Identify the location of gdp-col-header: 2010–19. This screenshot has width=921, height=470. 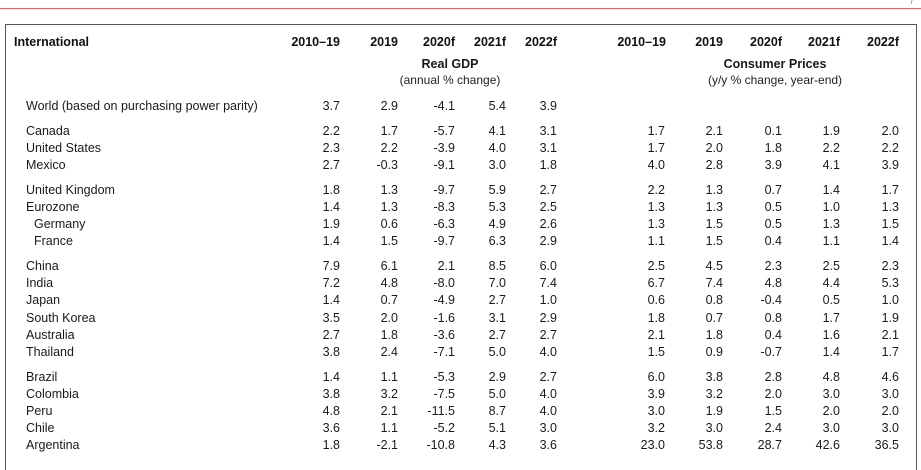
(315, 42).